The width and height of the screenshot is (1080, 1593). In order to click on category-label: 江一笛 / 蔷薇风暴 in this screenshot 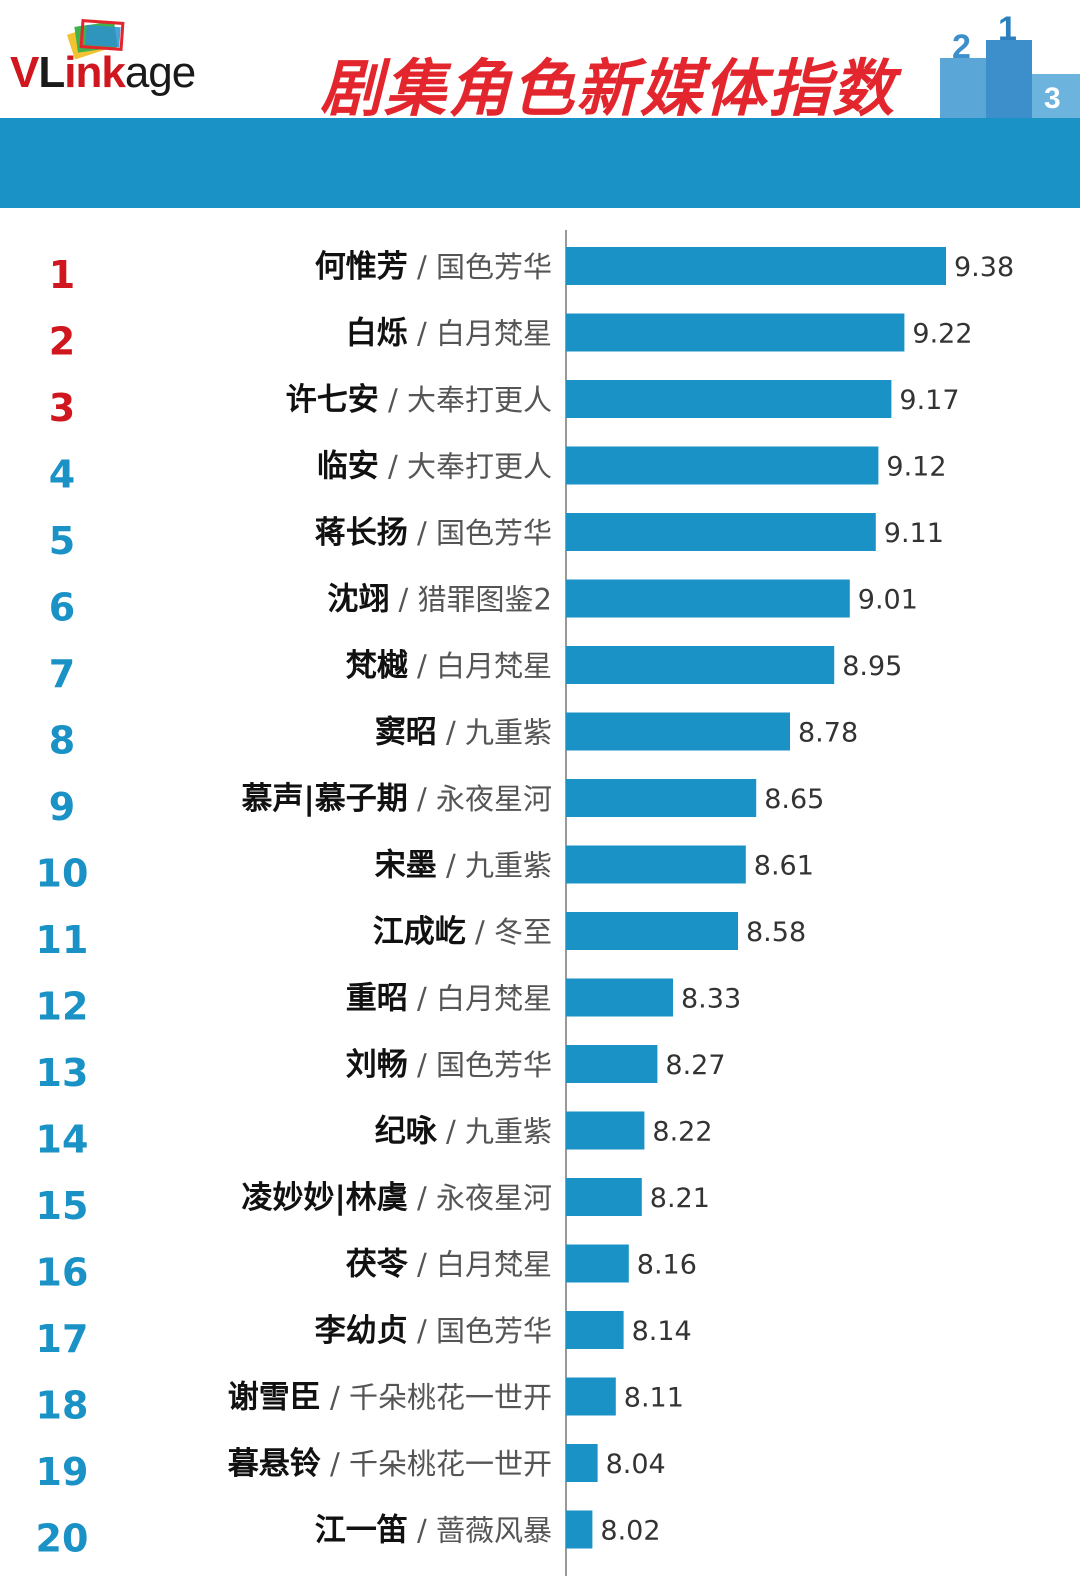, I will do `click(433, 1531)`.